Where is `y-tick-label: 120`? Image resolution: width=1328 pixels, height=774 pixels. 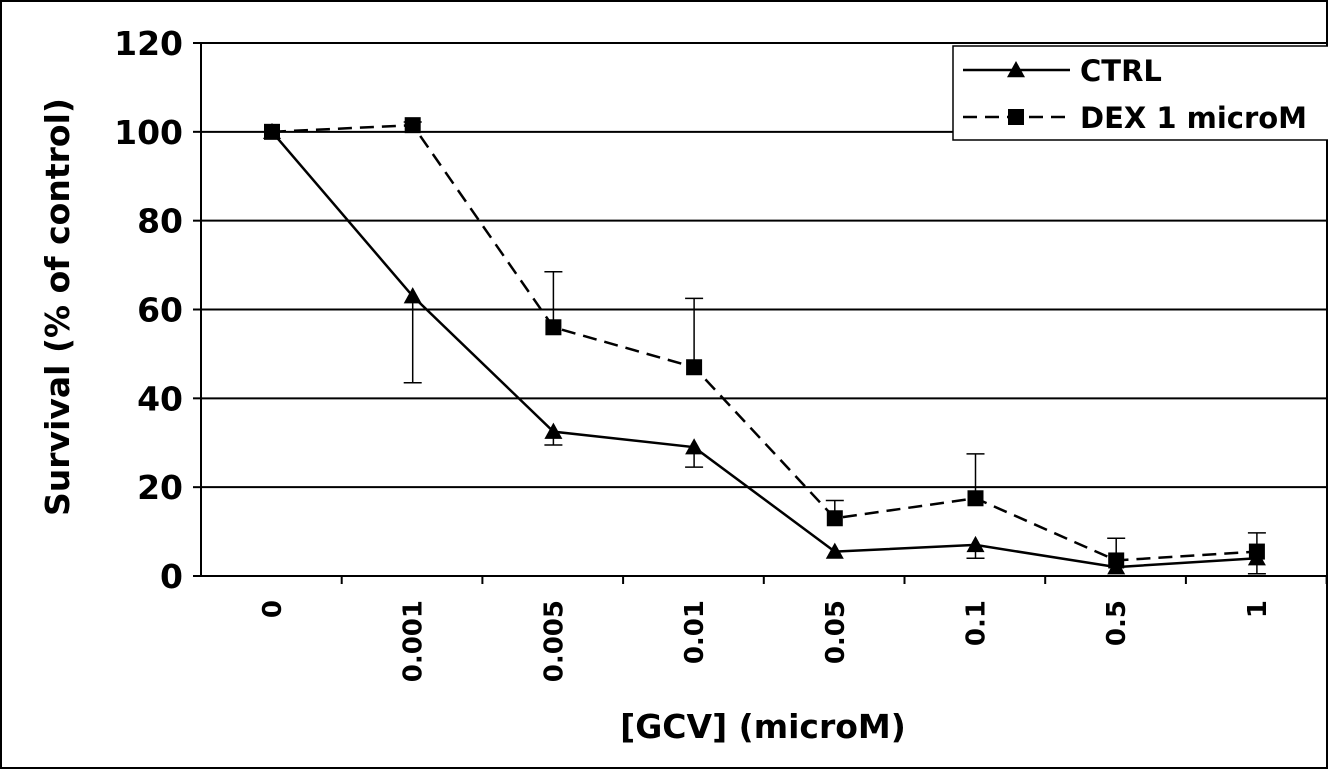
y-tick-label: 120 is located at coordinates (148, 43).